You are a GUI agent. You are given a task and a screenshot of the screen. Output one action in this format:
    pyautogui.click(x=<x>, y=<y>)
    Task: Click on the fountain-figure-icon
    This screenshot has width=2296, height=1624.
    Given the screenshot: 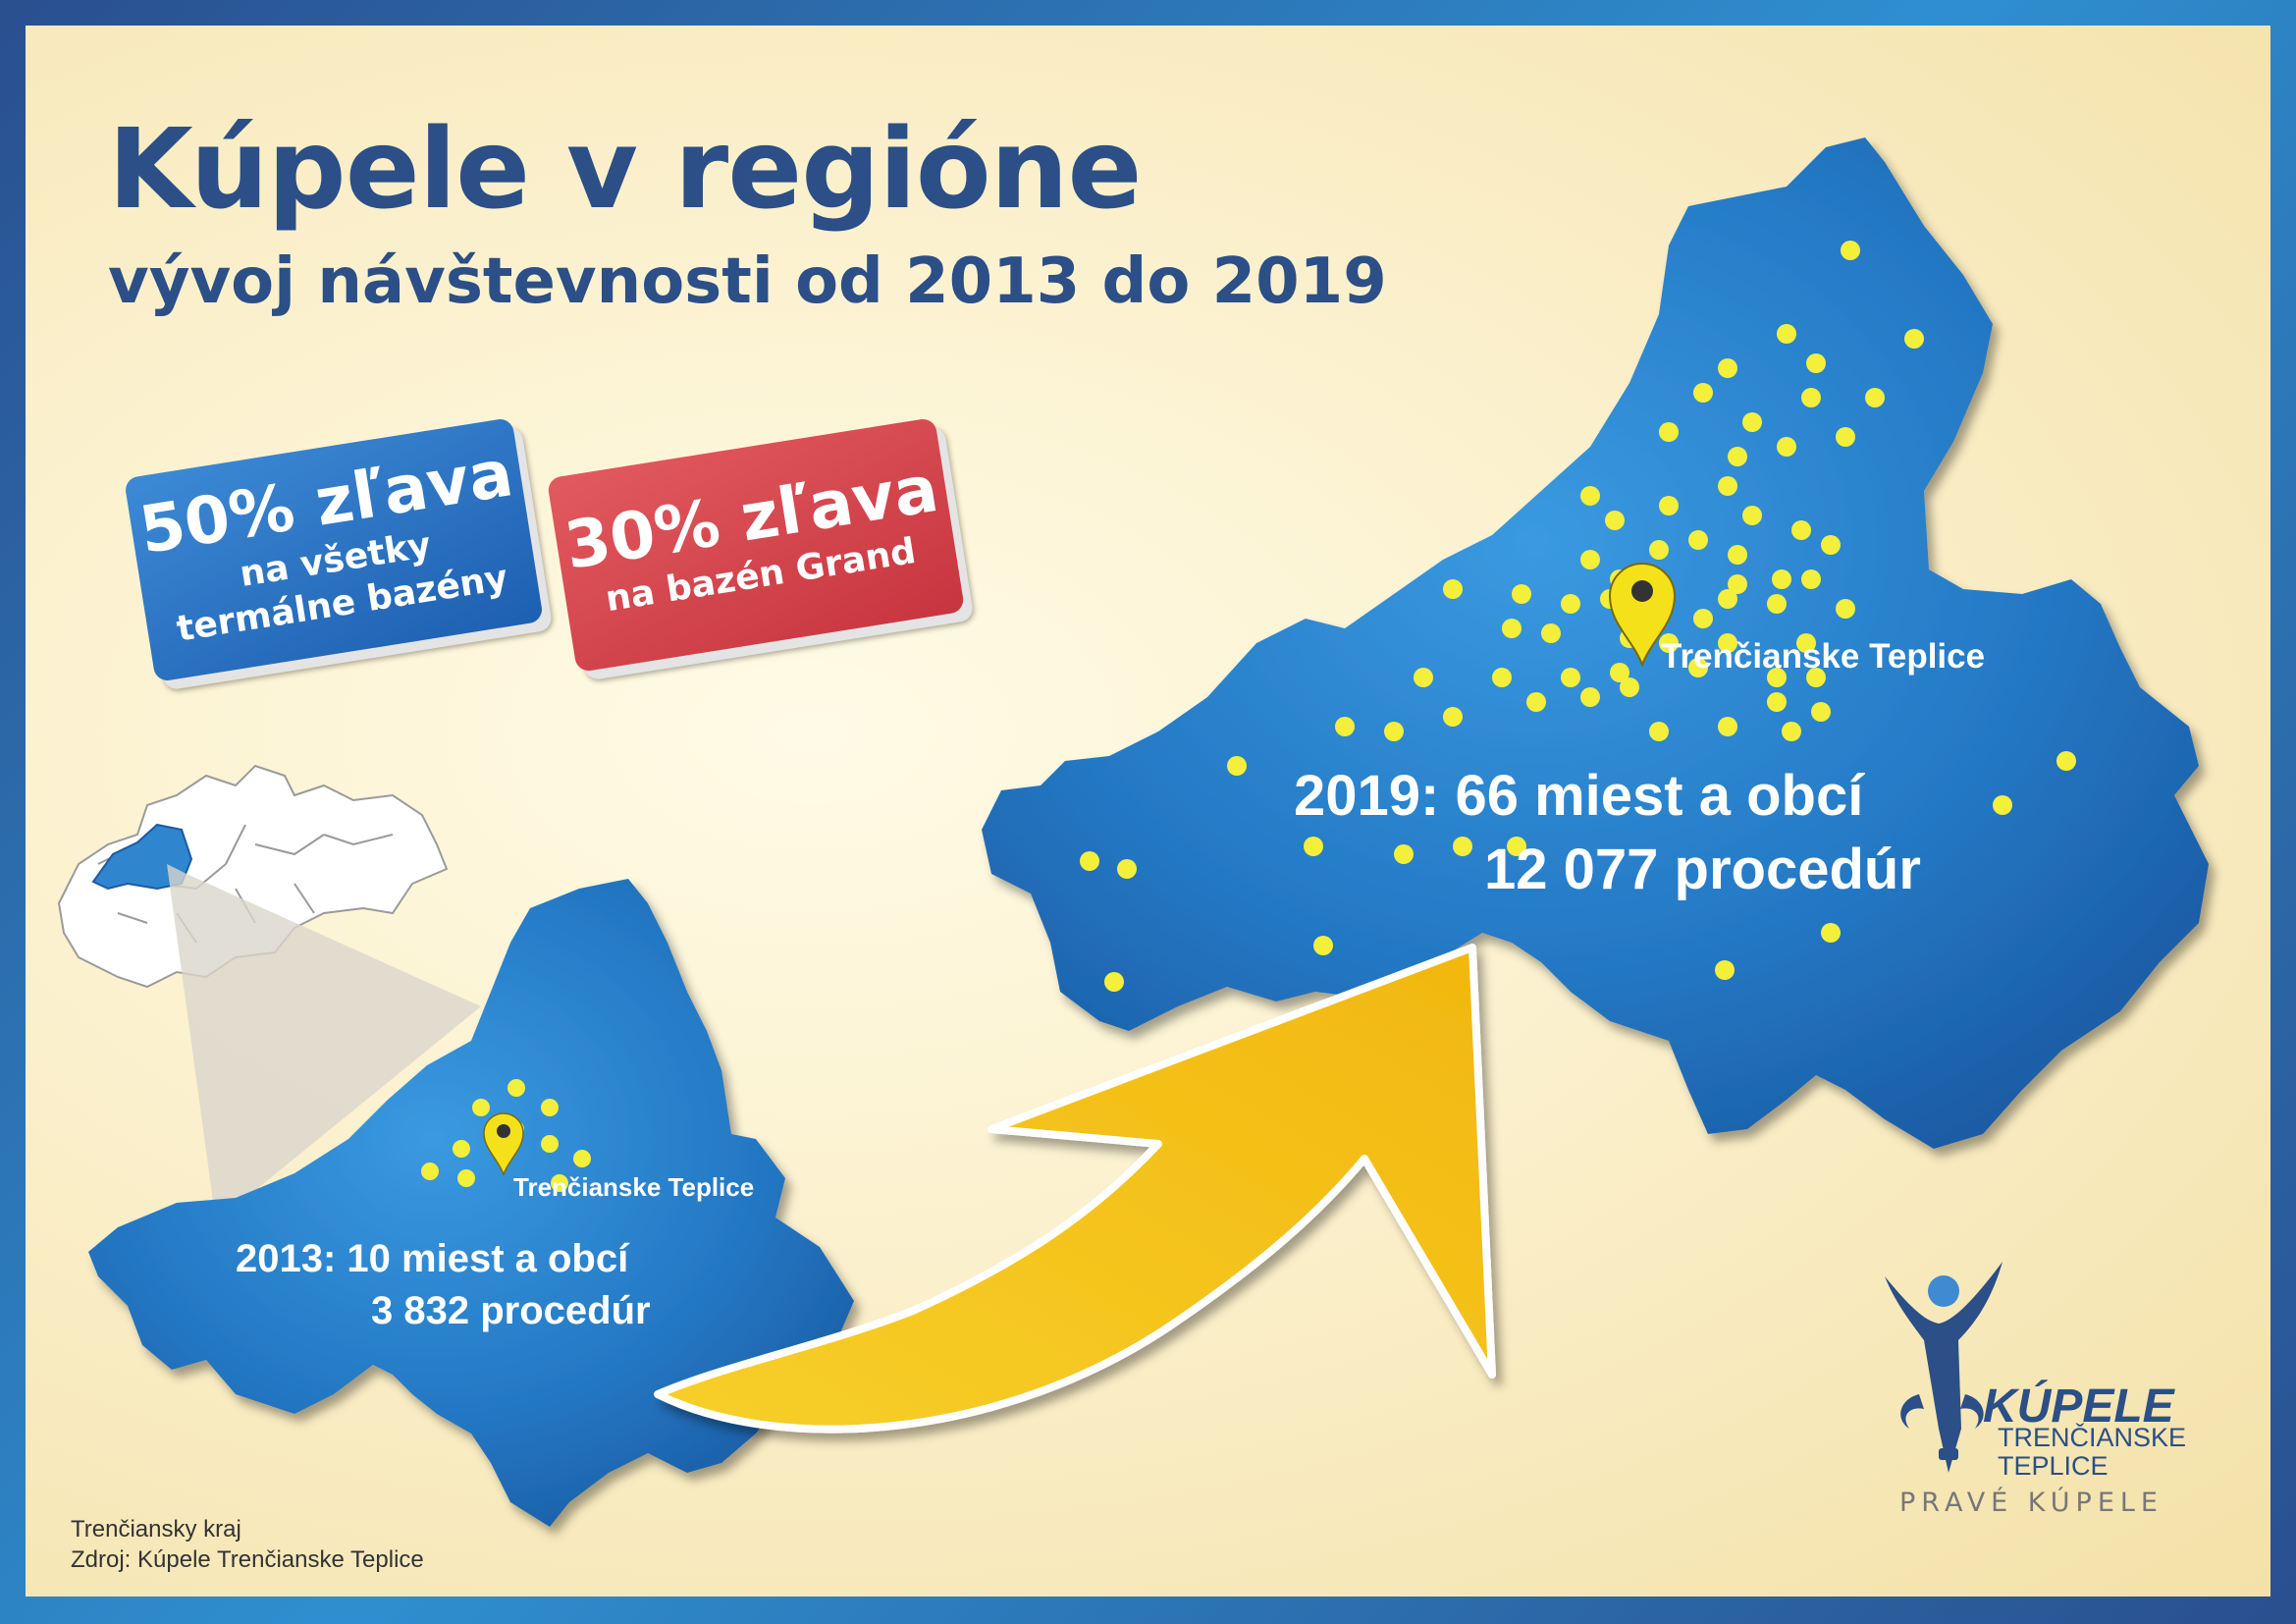 What is the action you would take?
    pyautogui.click(x=1943, y=1367)
    